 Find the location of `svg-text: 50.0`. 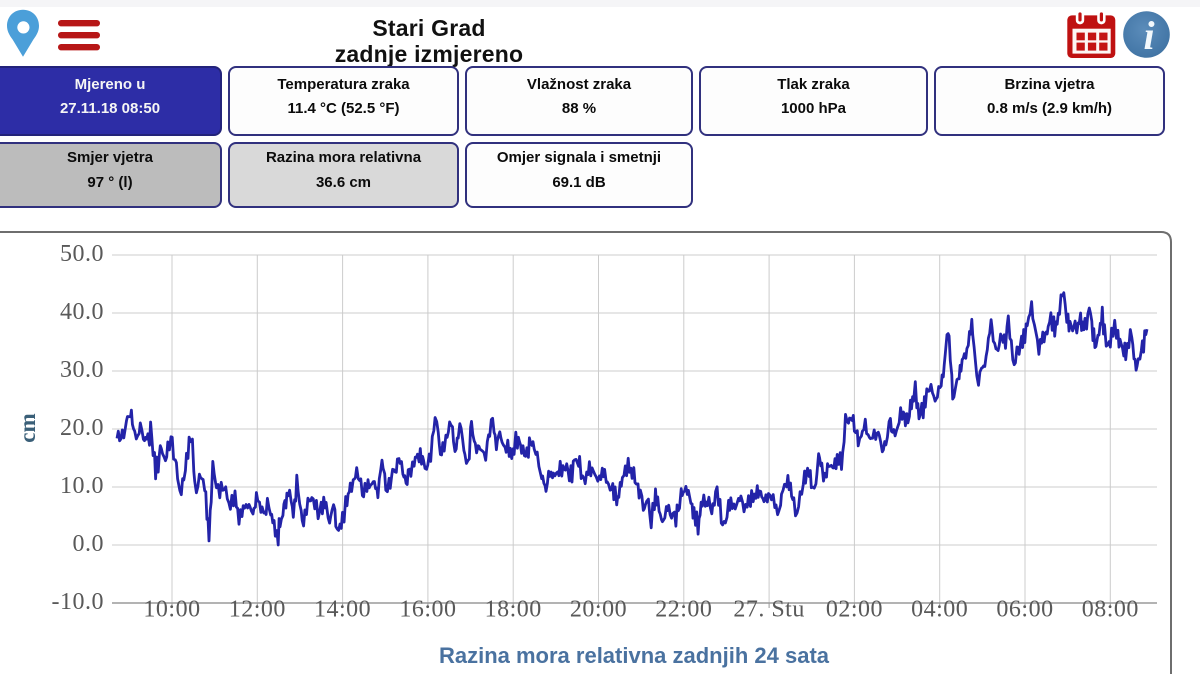

svg-text: 50.0 is located at coordinates (82, 254).